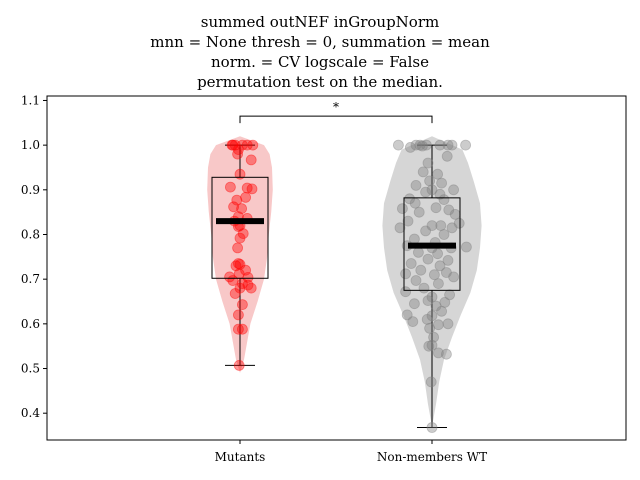 The height and width of the screenshot is (480, 640). What do you see at coordinates (30, 324) in the screenshot?
I see `y-tick-label-2: 0.6` at bounding box center [30, 324].